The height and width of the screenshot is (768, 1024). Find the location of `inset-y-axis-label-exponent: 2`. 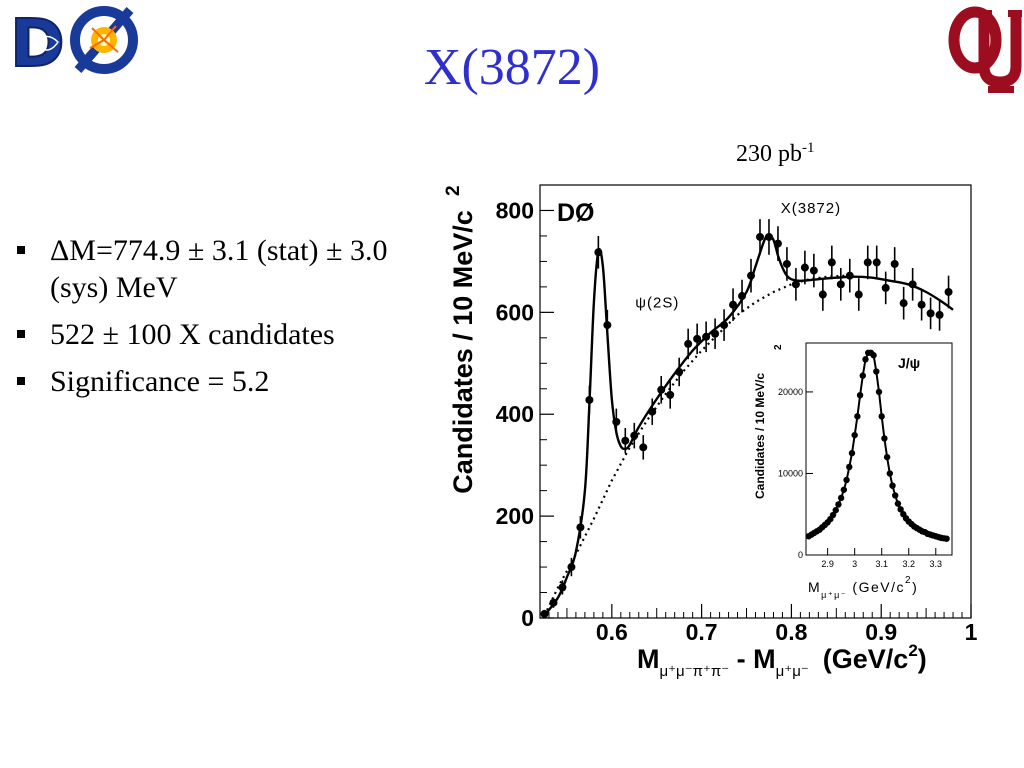

inset-y-axis-label-exponent: 2 is located at coordinates (778, 347).